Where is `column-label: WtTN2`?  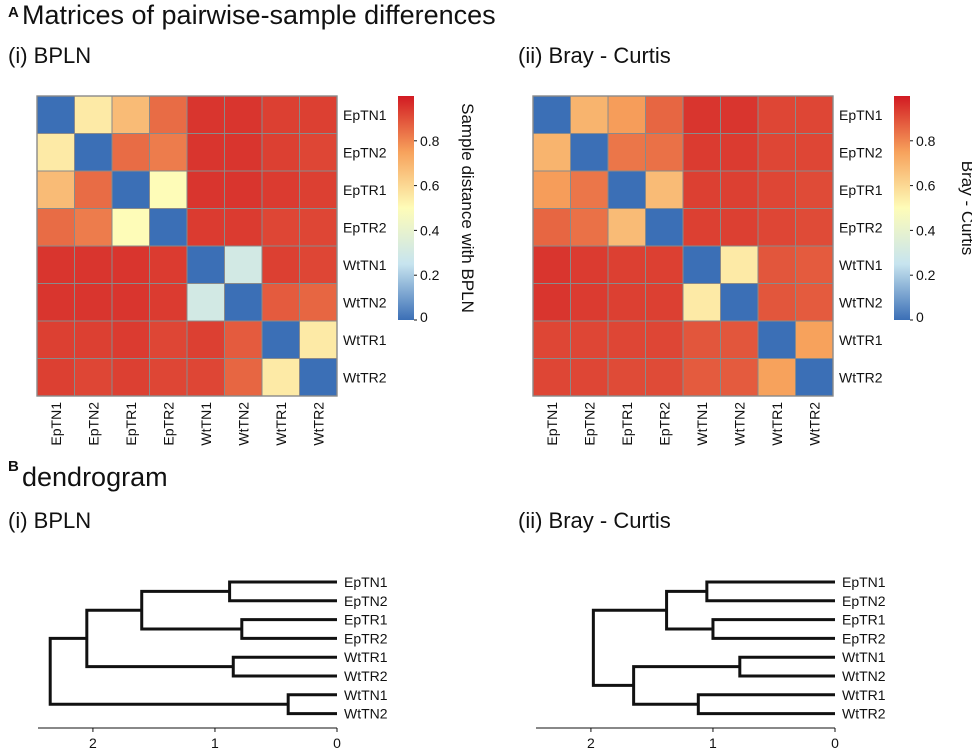 column-label: WtTN2 is located at coordinates (243, 424).